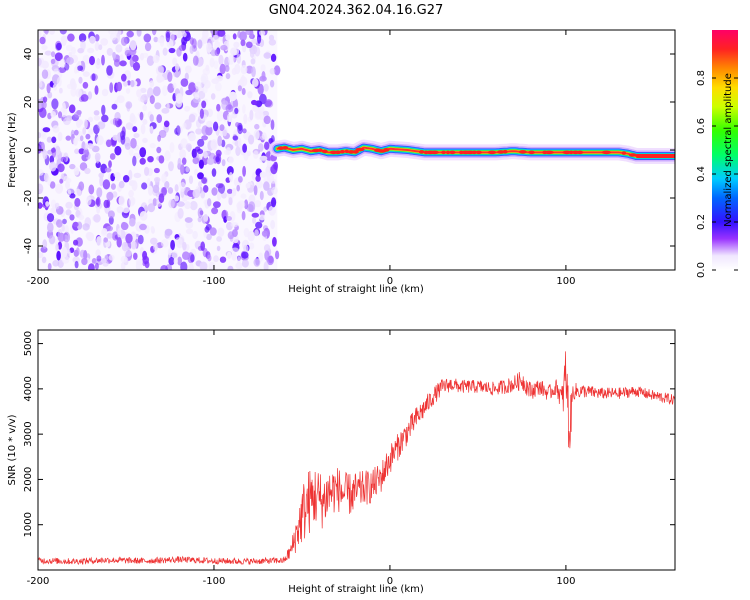 The width and height of the screenshot is (750, 600). Describe the element at coordinates (28, 433) in the screenshot. I see `snr-y-tick-label: 3000` at that location.